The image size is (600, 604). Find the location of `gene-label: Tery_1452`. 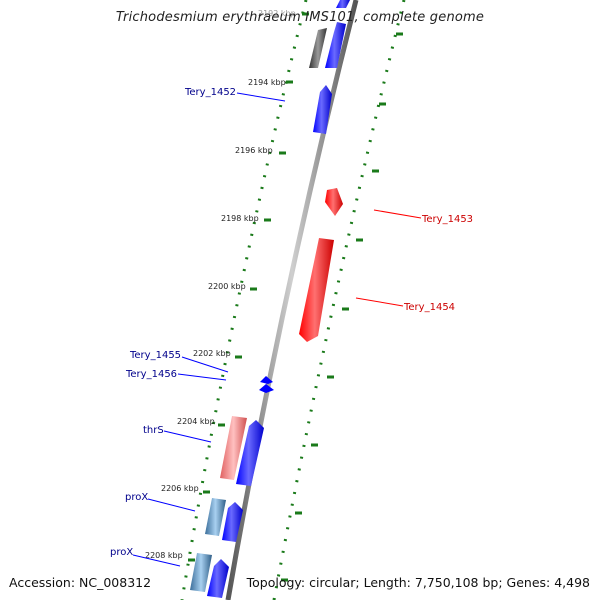

gene-label: Tery_1452 is located at coordinates (210, 92).